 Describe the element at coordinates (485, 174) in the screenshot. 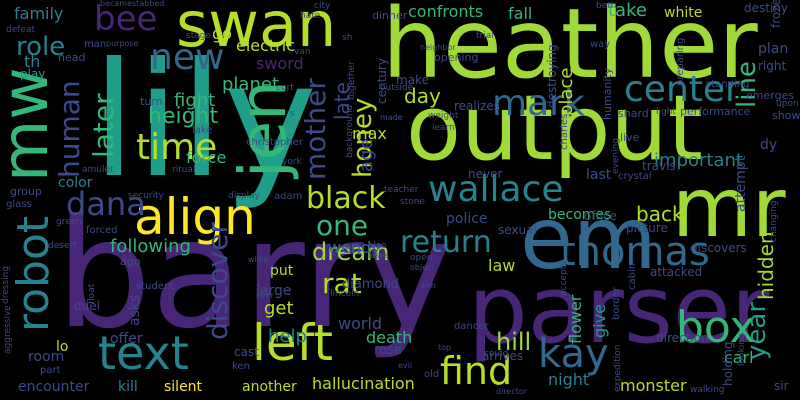

I see `word-never: never` at that location.